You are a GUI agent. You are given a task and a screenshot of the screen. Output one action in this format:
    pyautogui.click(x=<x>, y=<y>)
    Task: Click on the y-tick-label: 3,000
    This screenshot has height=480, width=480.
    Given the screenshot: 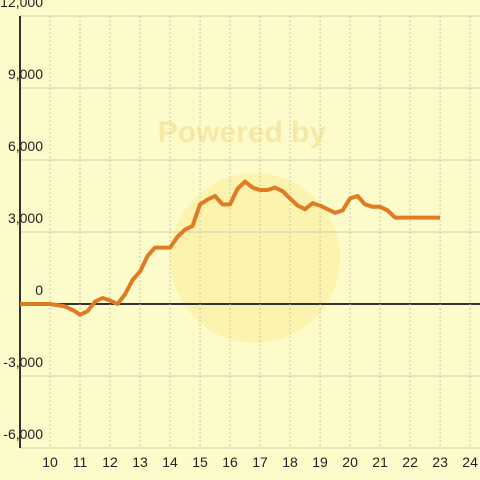 What is the action you would take?
    pyautogui.click(x=25, y=218)
    